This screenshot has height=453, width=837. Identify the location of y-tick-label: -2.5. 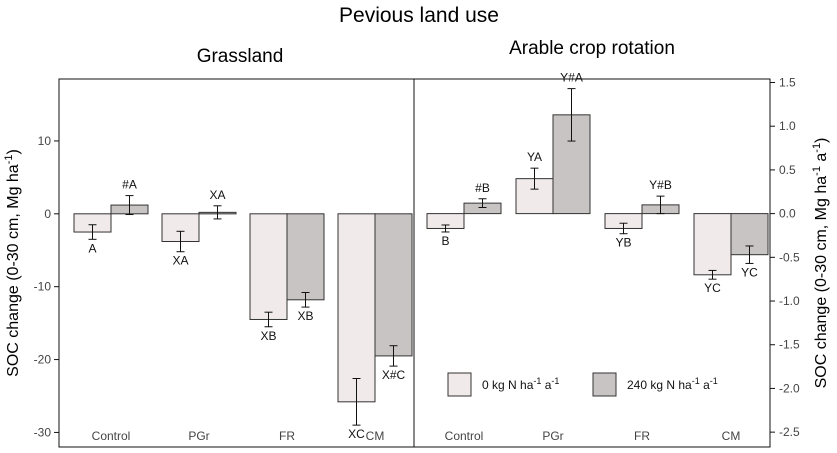
(789, 432).